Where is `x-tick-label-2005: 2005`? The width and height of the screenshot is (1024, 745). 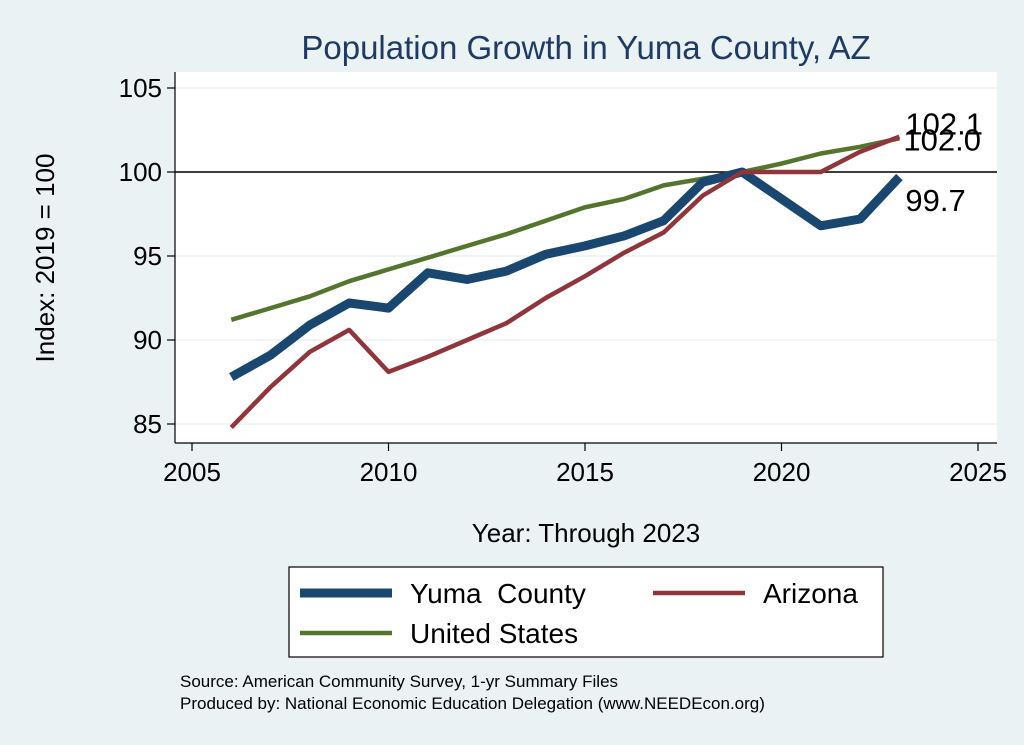 x-tick-label-2005: 2005 is located at coordinates (192, 472).